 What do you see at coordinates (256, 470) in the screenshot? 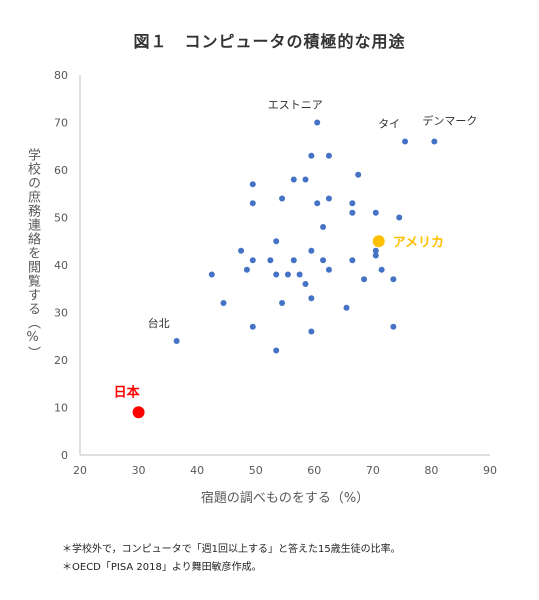
I see `x-tick-label: 50` at bounding box center [256, 470].